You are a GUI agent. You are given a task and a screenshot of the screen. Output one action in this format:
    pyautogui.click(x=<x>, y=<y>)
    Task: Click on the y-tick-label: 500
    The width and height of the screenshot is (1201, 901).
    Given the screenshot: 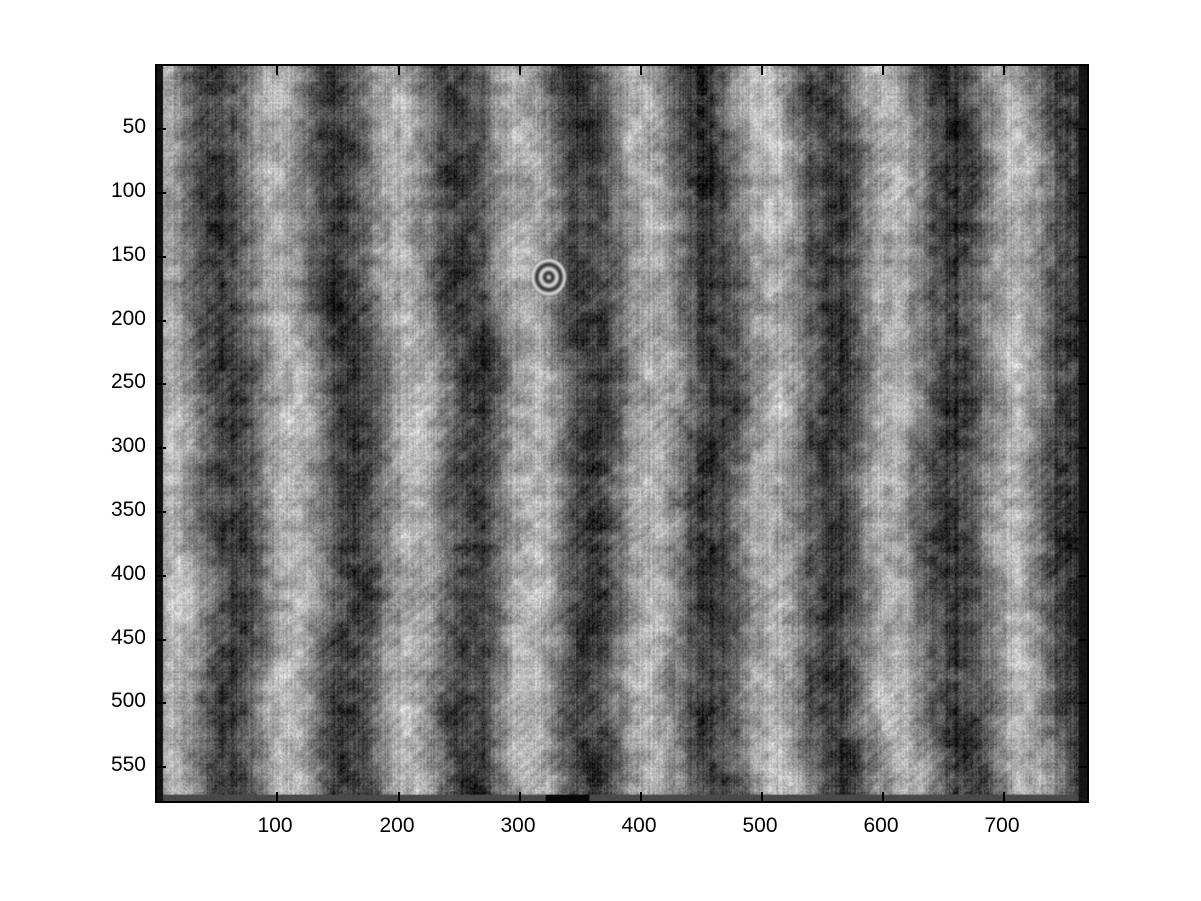 What is the action you would take?
    pyautogui.click(x=128, y=700)
    